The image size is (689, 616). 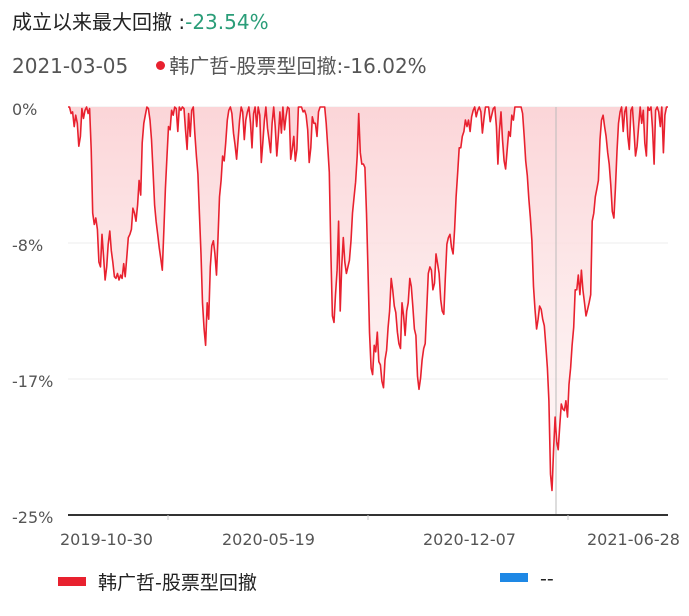 What do you see at coordinates (227, 22) in the screenshot?
I see `max-drawdown-value: -23.54%` at bounding box center [227, 22].